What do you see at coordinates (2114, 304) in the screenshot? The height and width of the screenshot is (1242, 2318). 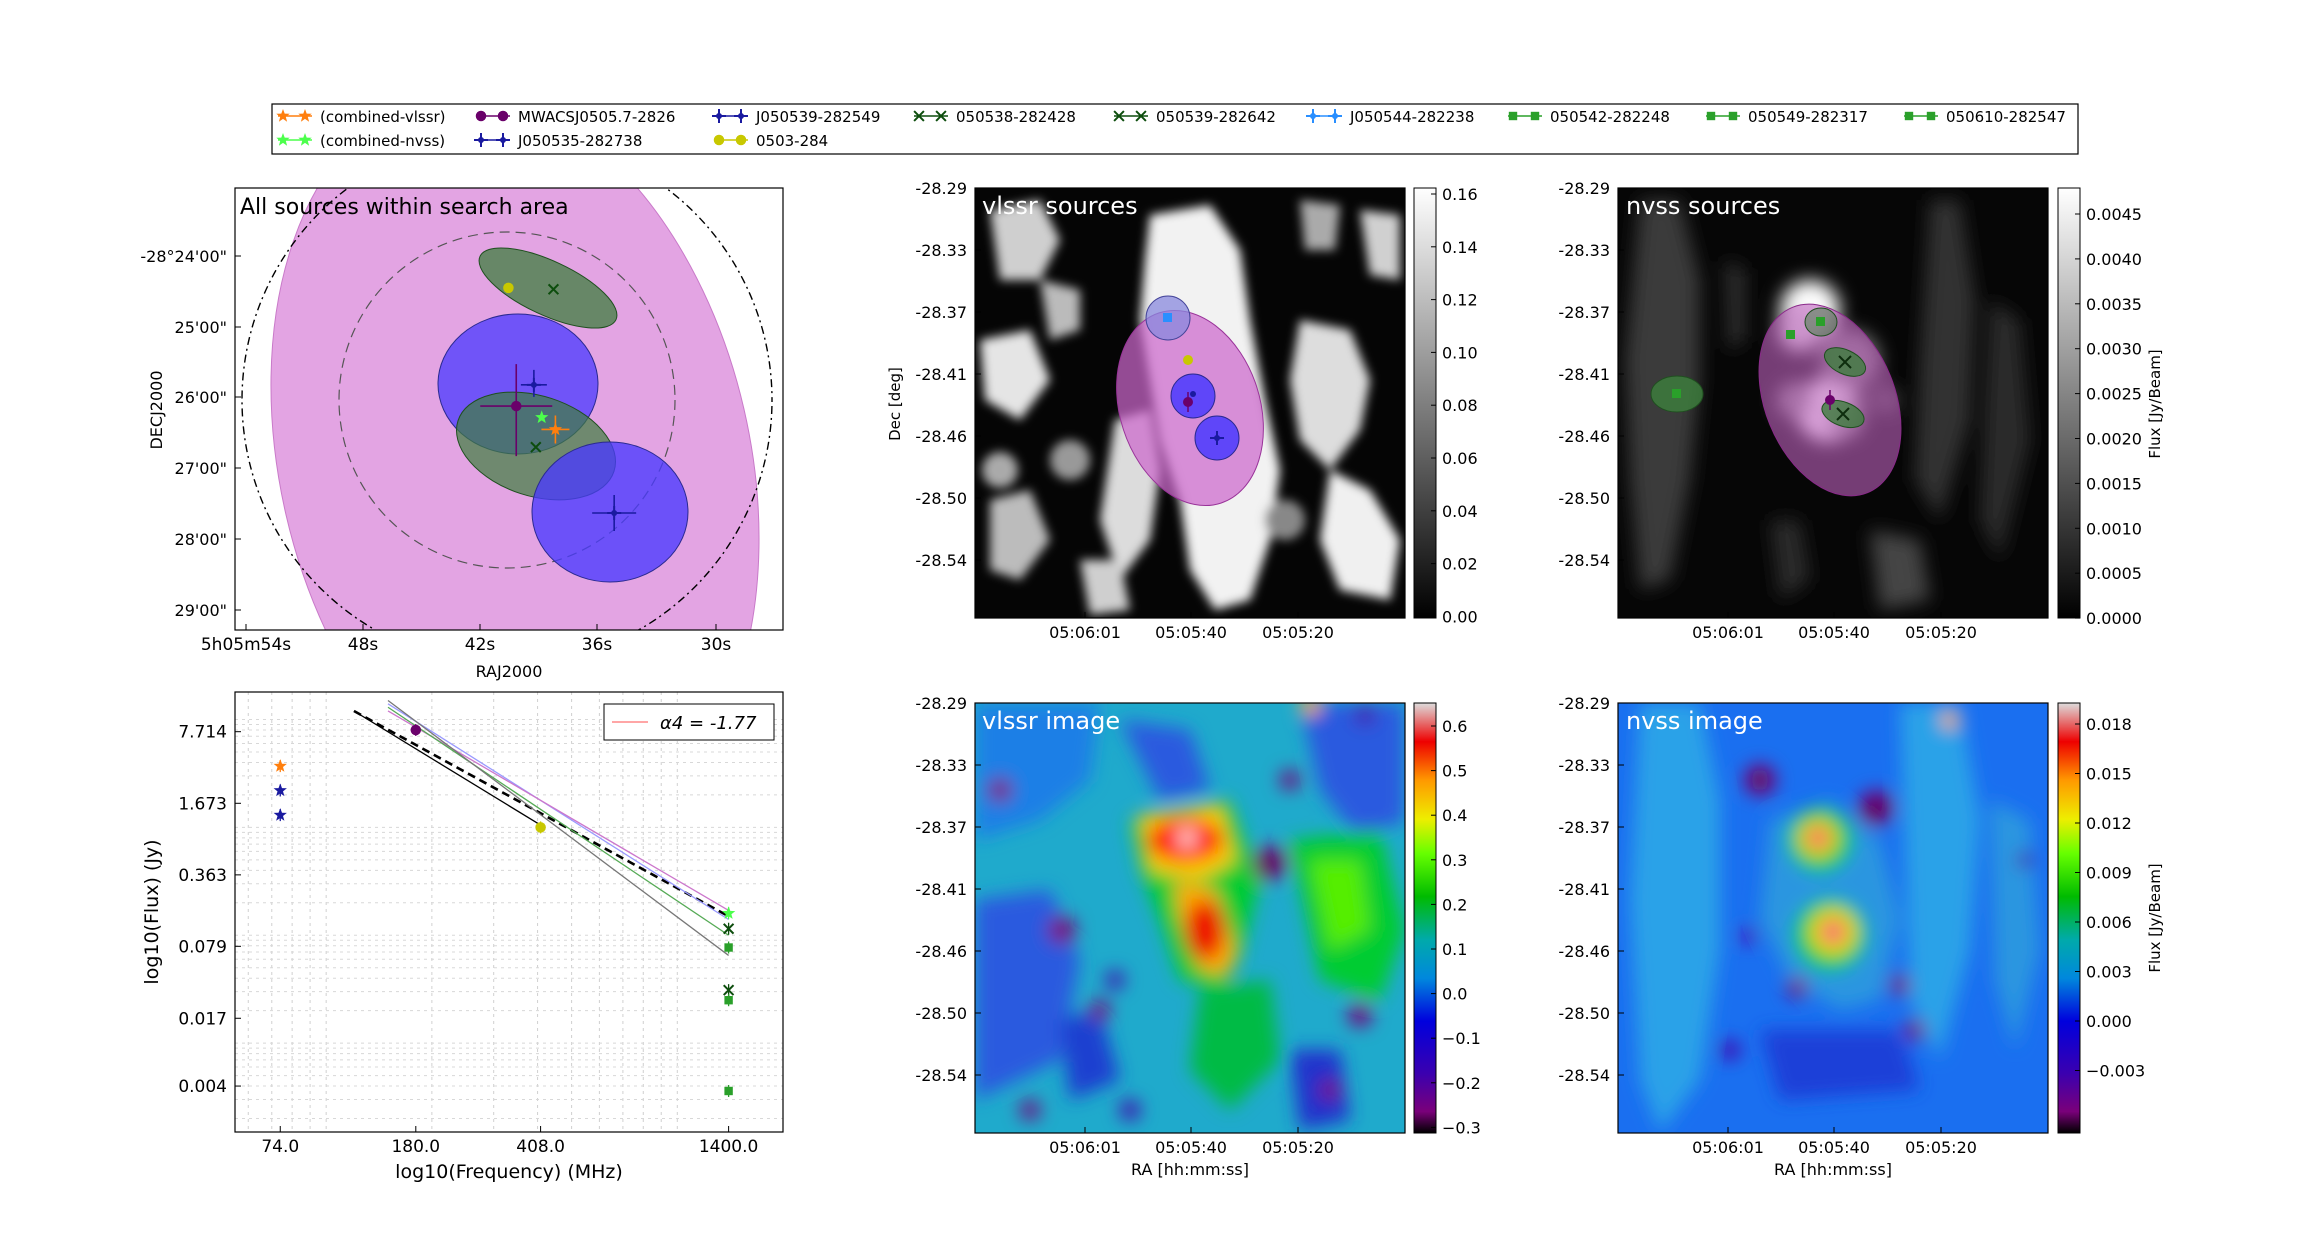 I see `nvss-sources-cbar-tick: 0.0035` at bounding box center [2114, 304].